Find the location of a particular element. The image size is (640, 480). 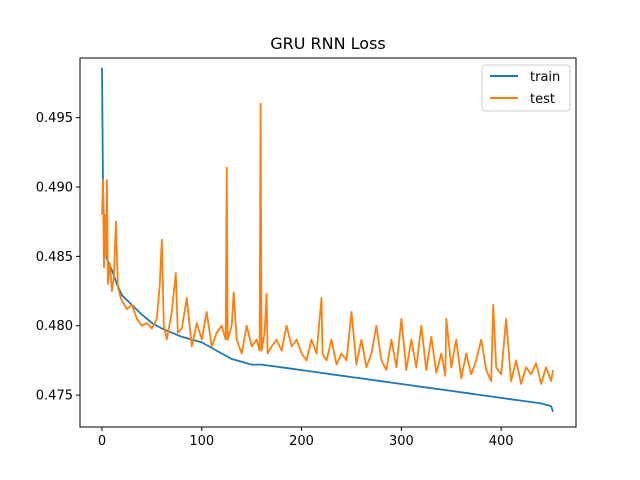

x-axis: 0 100 200 300 400 is located at coordinates (306, 438).